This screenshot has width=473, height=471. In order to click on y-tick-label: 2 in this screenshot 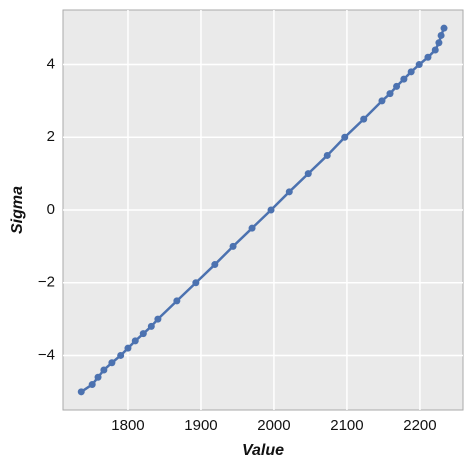, I will do `click(51, 136)`.